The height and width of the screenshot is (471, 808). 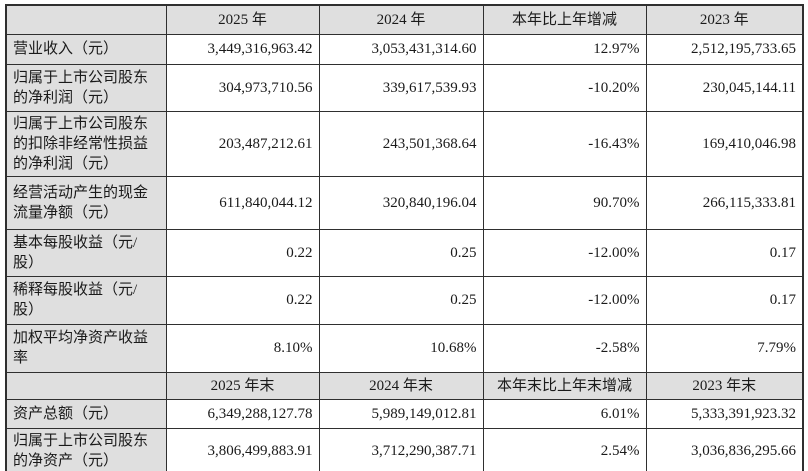 What do you see at coordinates (724, 202) in the screenshot?
I see `value-2023: 266,115,333.81` at bounding box center [724, 202].